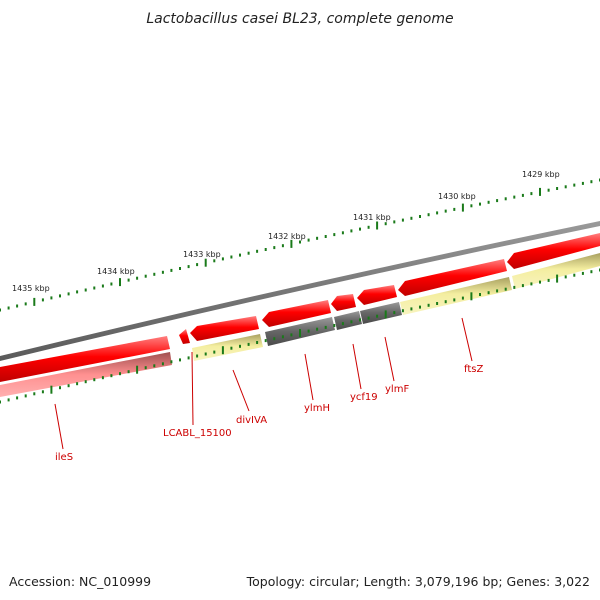  I want to click on gene-label-LCABL_15100: LCABL_15100, so click(197, 433).